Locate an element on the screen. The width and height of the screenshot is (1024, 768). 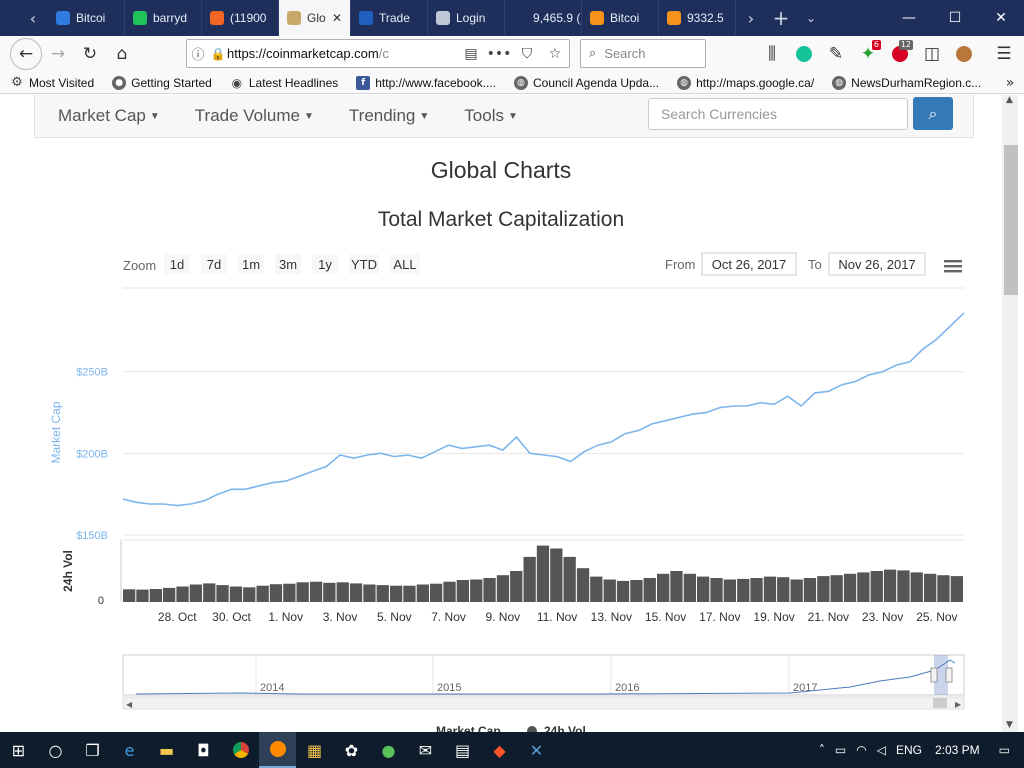
bookmark-star-icon: ☆ is located at coordinates (555, 53).